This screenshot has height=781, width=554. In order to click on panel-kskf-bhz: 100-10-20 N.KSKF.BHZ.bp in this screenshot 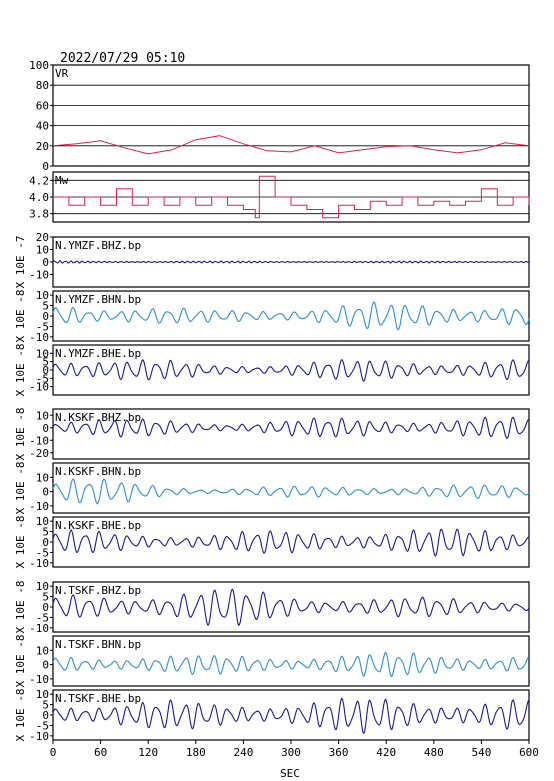, I will do `click(279, 434)`.